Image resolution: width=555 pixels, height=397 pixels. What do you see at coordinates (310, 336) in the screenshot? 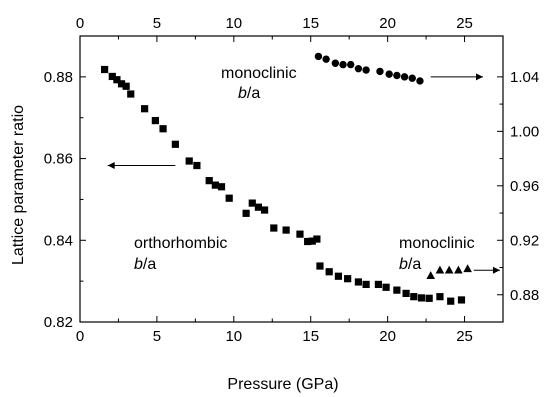
I see `x-tick-label-bottom: 15` at bounding box center [310, 336].